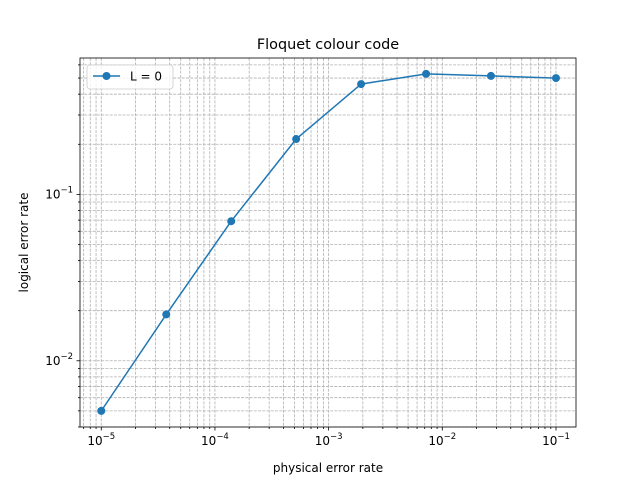  I want to click on legend: L = 0, so click(130, 77).